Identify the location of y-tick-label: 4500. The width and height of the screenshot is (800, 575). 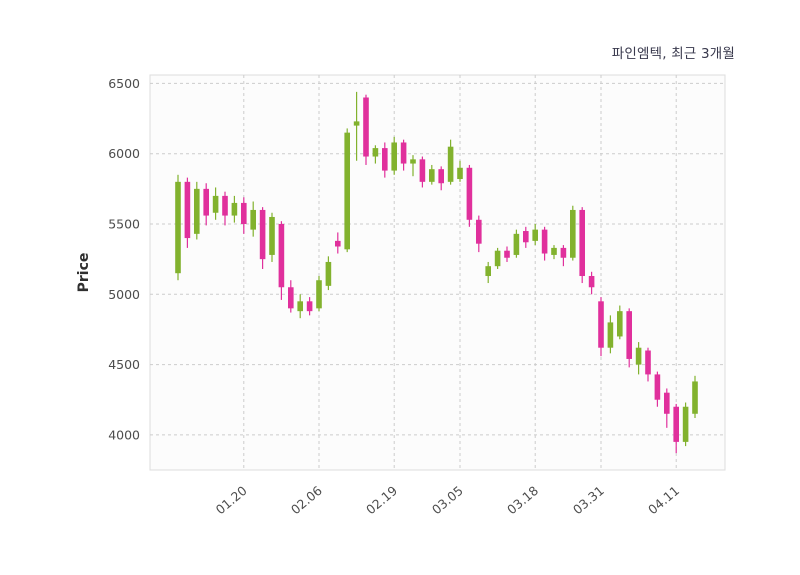
(124, 364).